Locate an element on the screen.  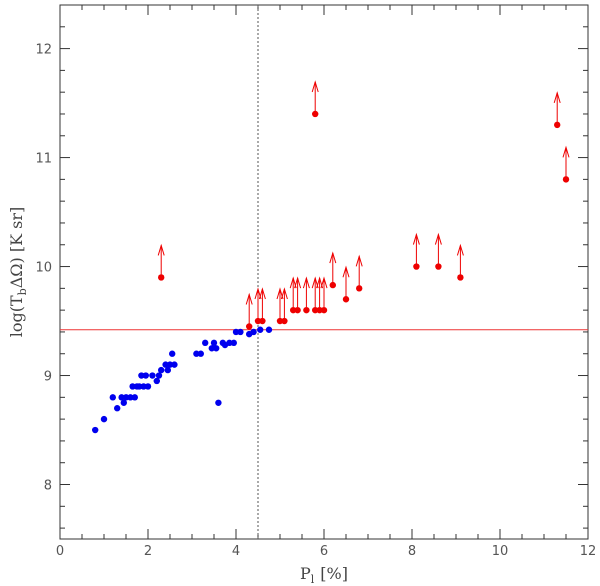
y-axis-label: log(TbΔΩ) [K sr] is located at coordinates (18, 272).